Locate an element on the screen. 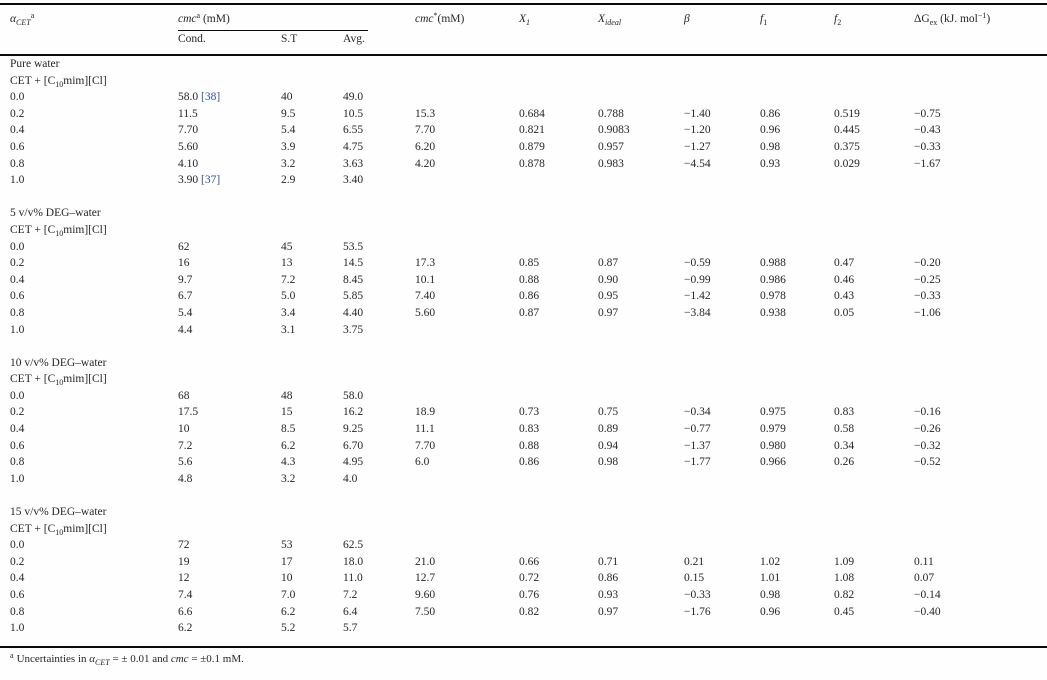  table-cell: 0.83 is located at coordinates (844, 412).